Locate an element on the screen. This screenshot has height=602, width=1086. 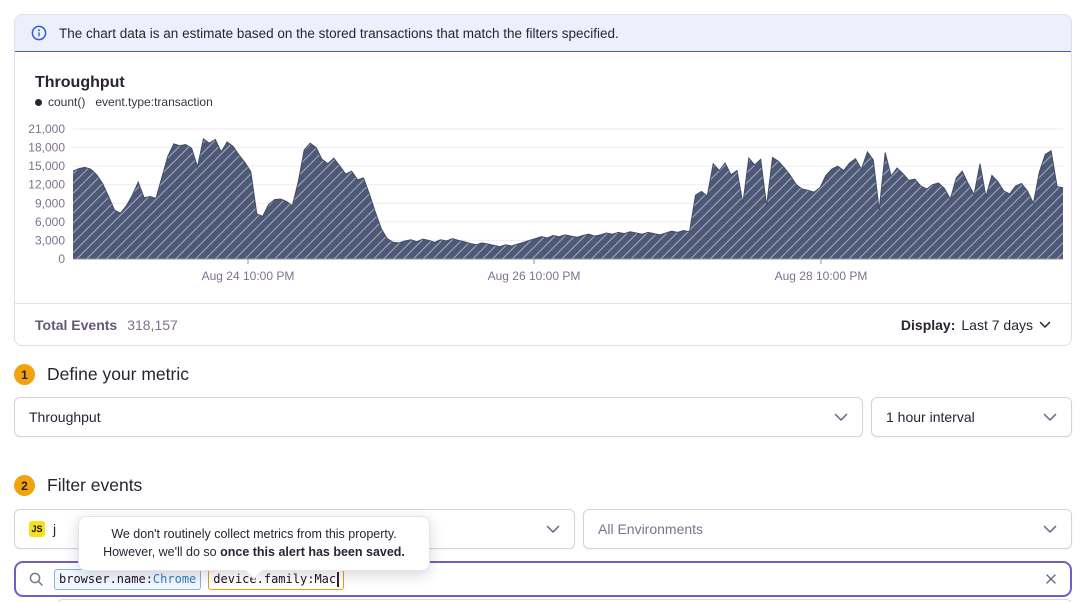
javascript-project-icon: JS is located at coordinates (37, 529).